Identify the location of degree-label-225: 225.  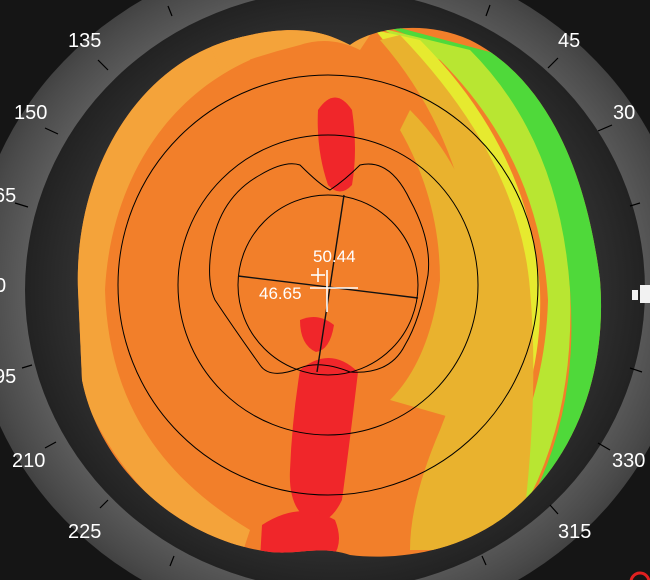
(84, 532).